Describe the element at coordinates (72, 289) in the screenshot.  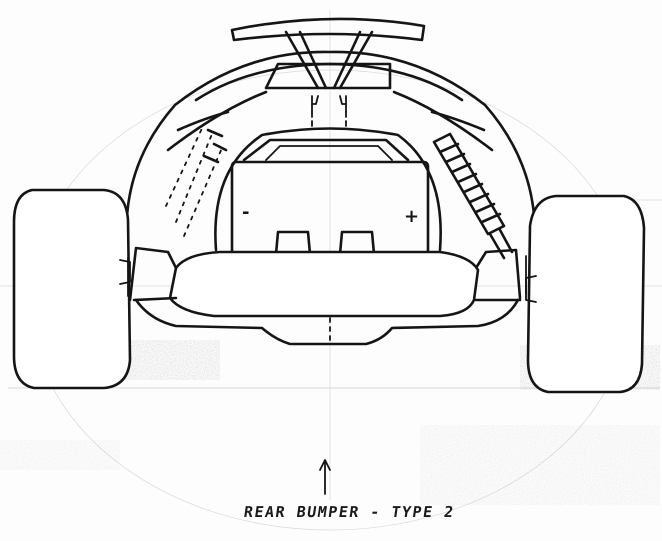
I see `left-rear-wheel` at that location.